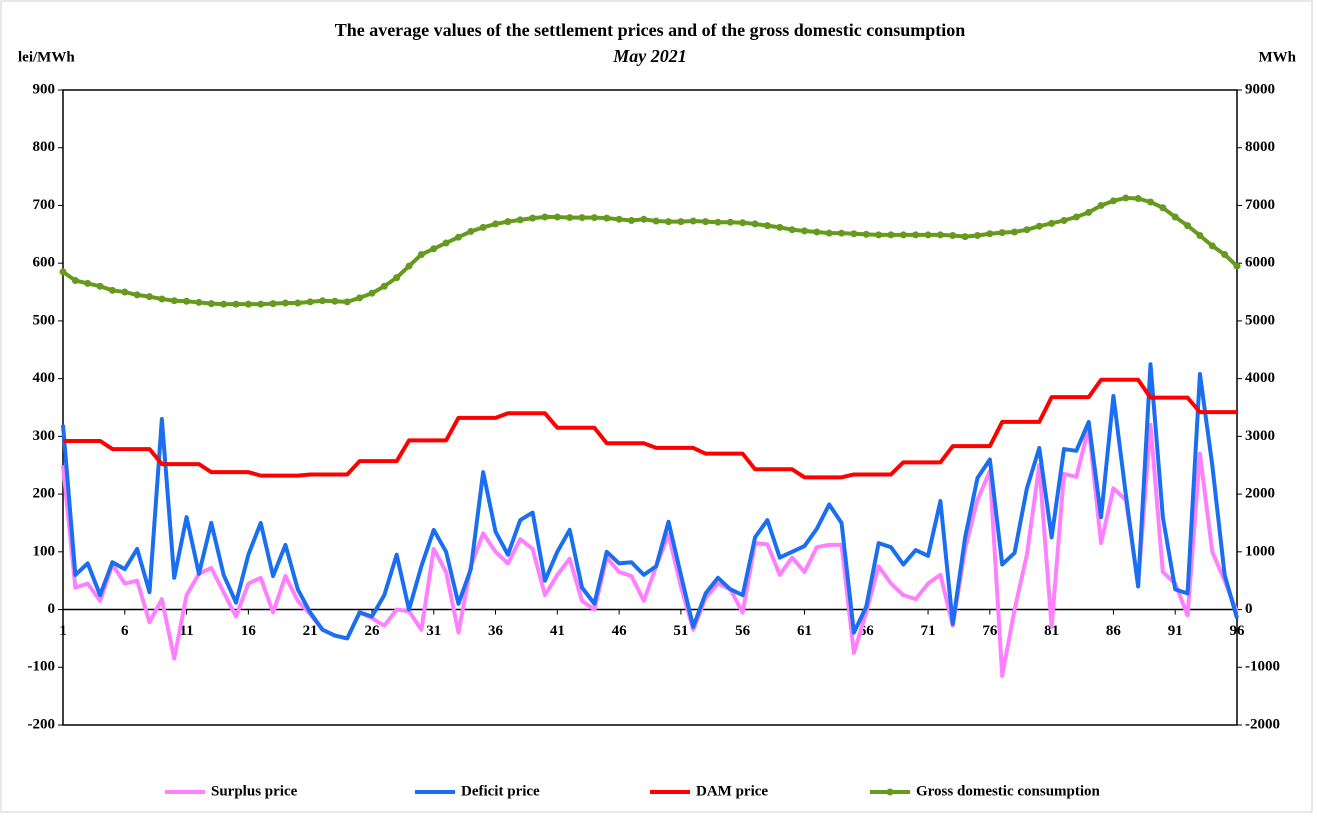  What do you see at coordinates (620, 631) in the screenshot?
I see `x-tick-label: 46` at bounding box center [620, 631].